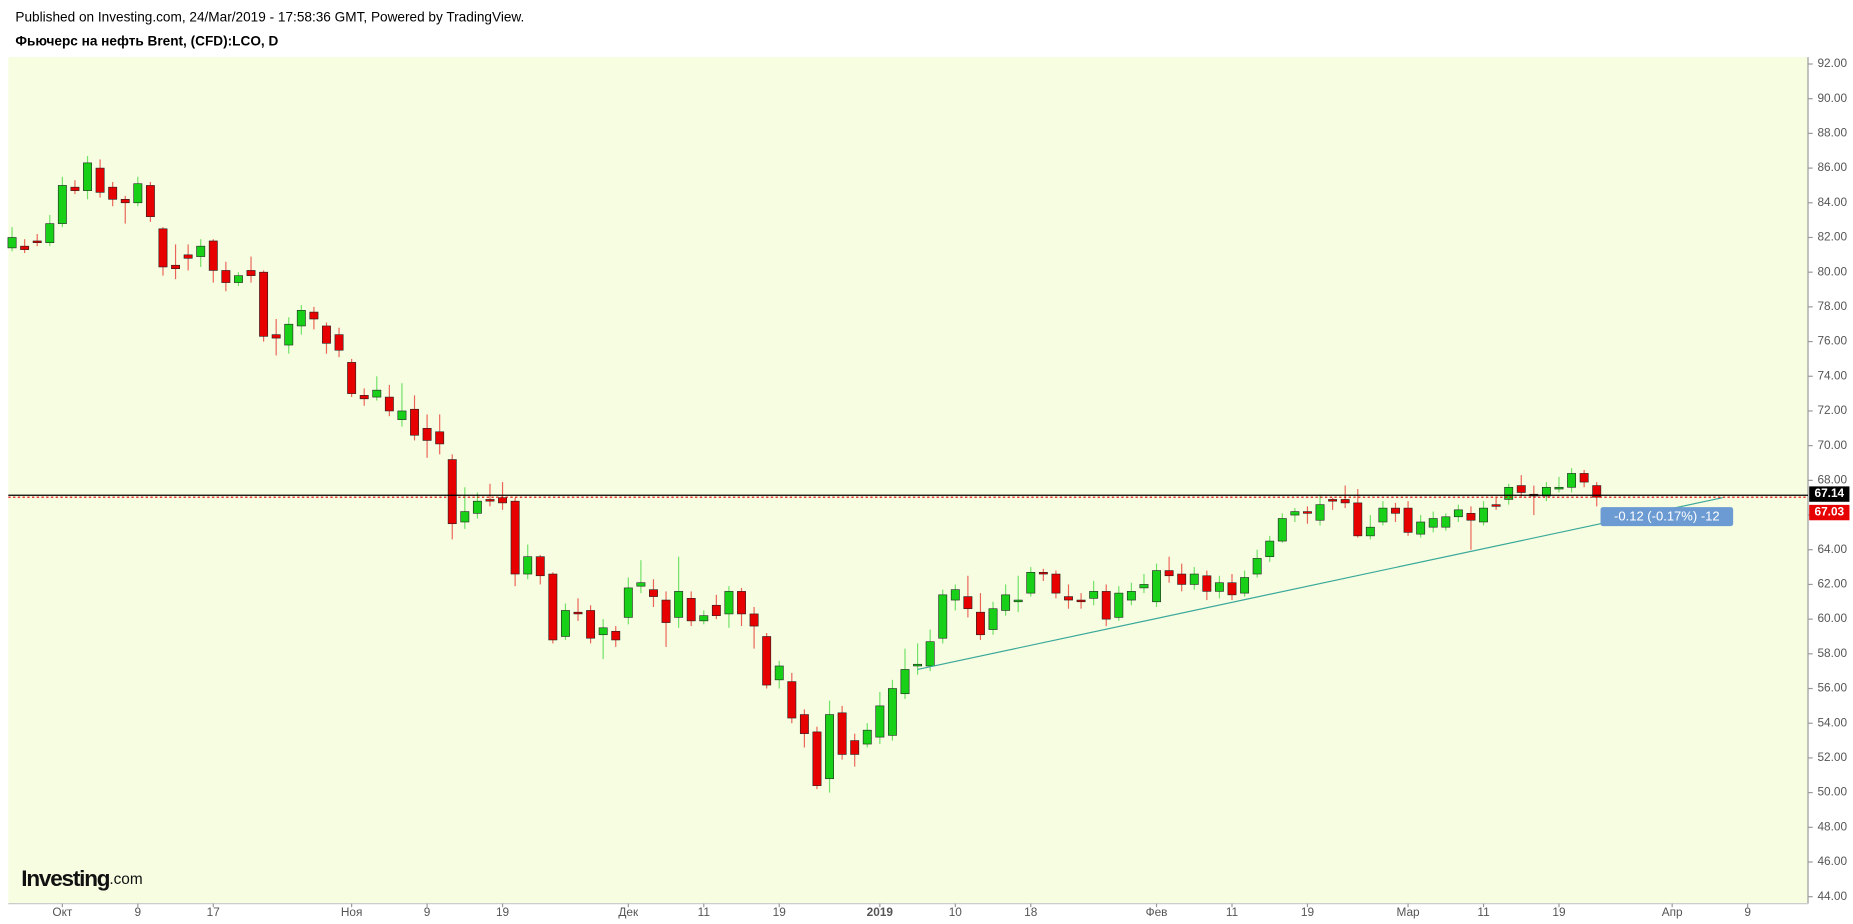 Image resolution: width=1853 pixels, height=924 pixels. I want to click on y-tick-label: 86.00, so click(1832, 167).